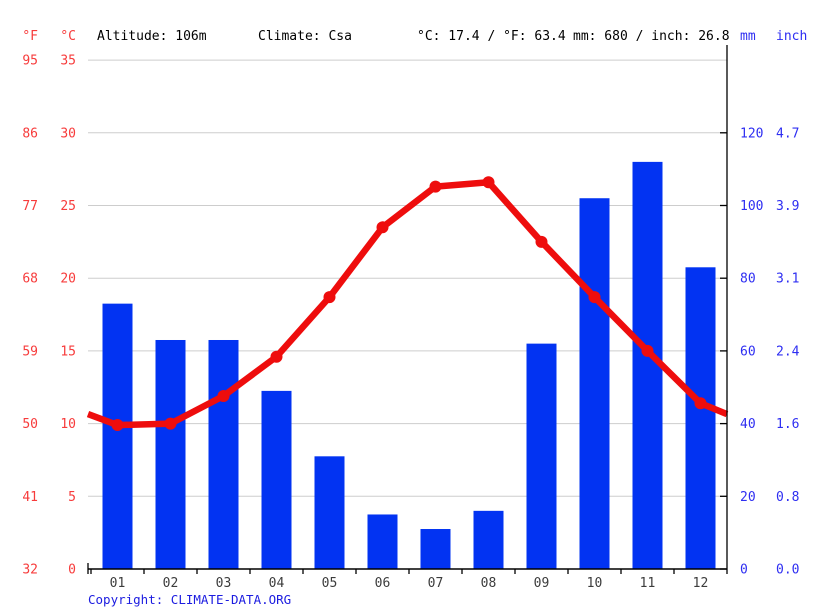  I want to click on copyright: Copyright: CLIMATE-DATA.ORG, so click(189, 599).